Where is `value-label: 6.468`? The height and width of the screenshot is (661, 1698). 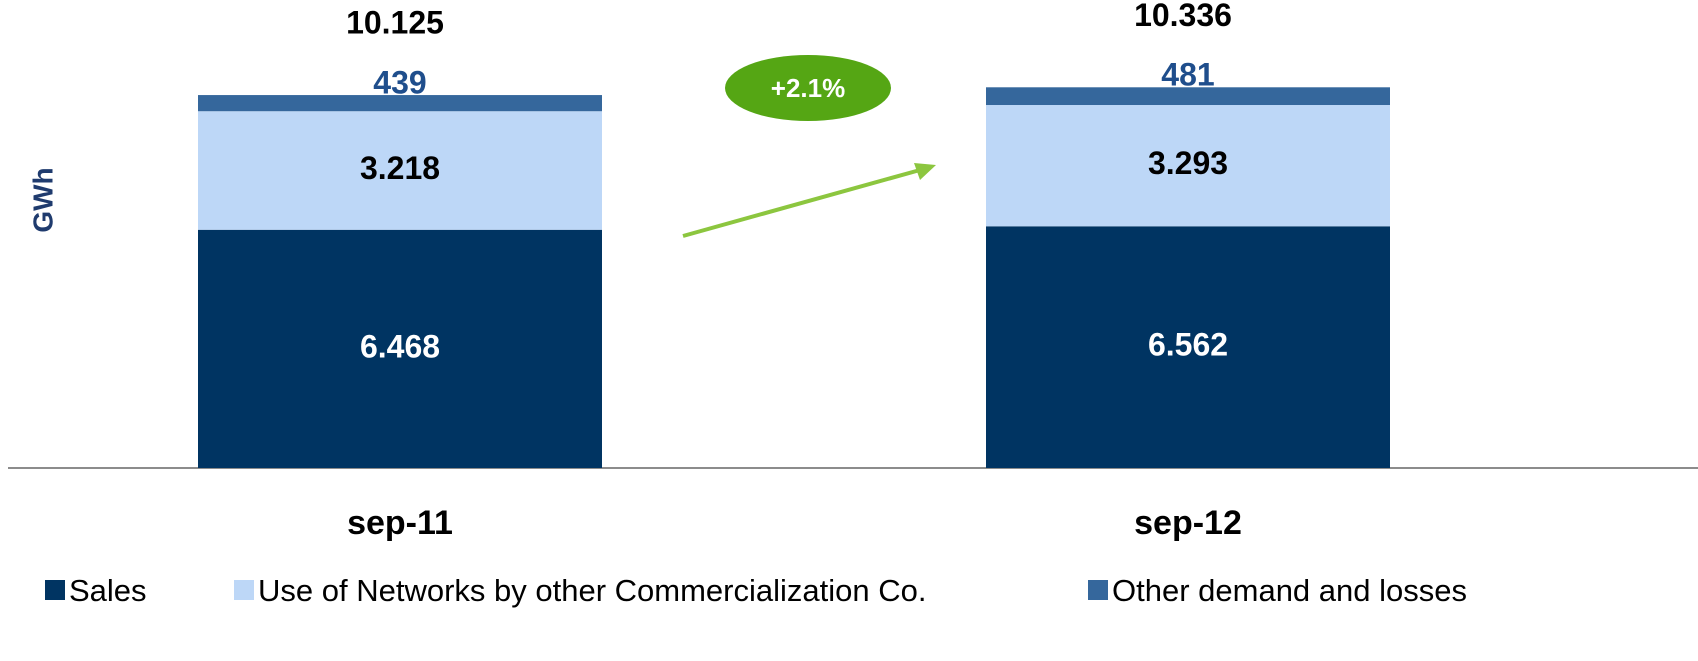
value-label: 6.468 is located at coordinates (400, 346).